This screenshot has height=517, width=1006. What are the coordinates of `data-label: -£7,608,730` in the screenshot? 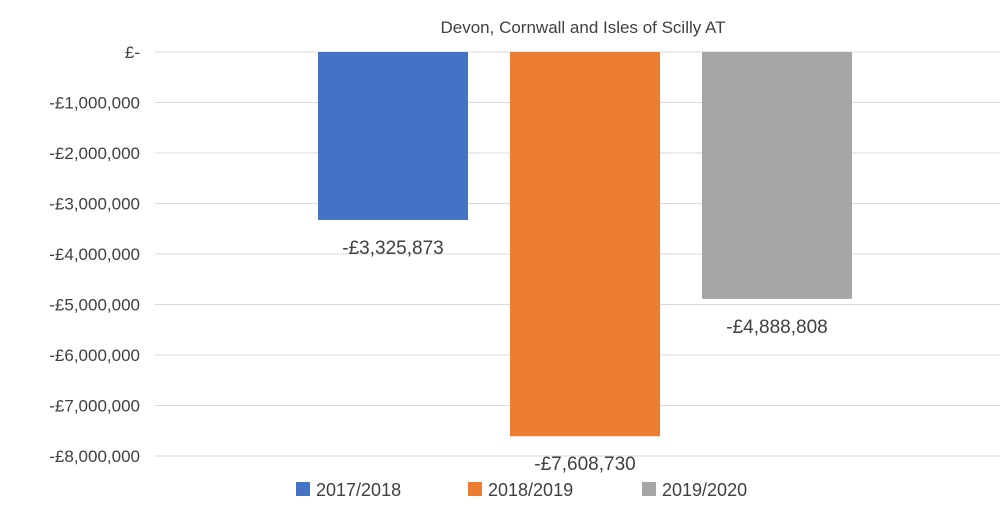 It's located at (584, 464).